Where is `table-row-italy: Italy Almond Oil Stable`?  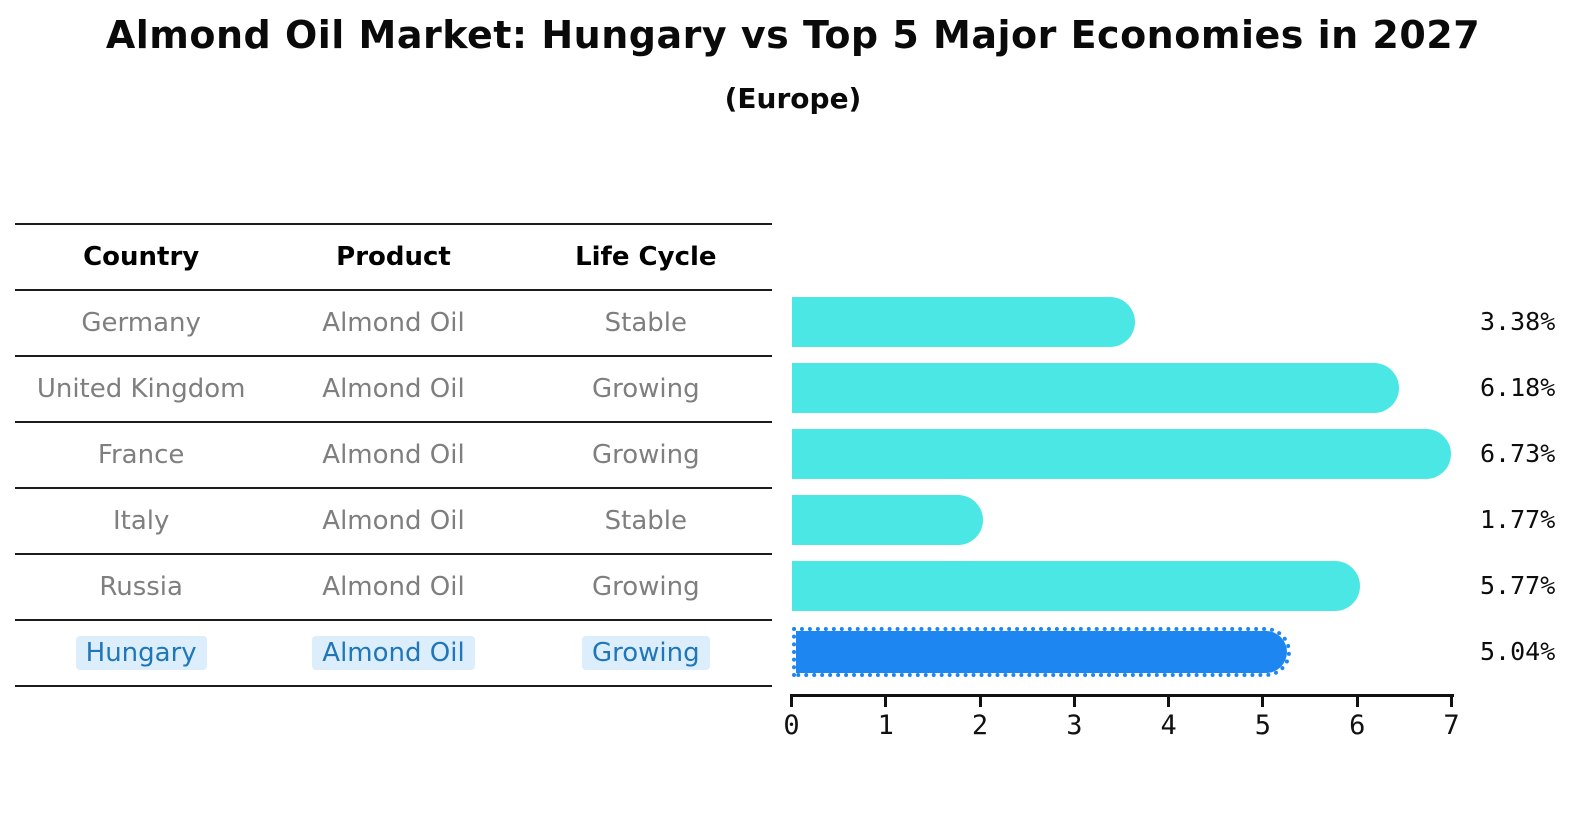
table-row-italy: Italy Almond Oil Stable is located at coordinates (393, 520).